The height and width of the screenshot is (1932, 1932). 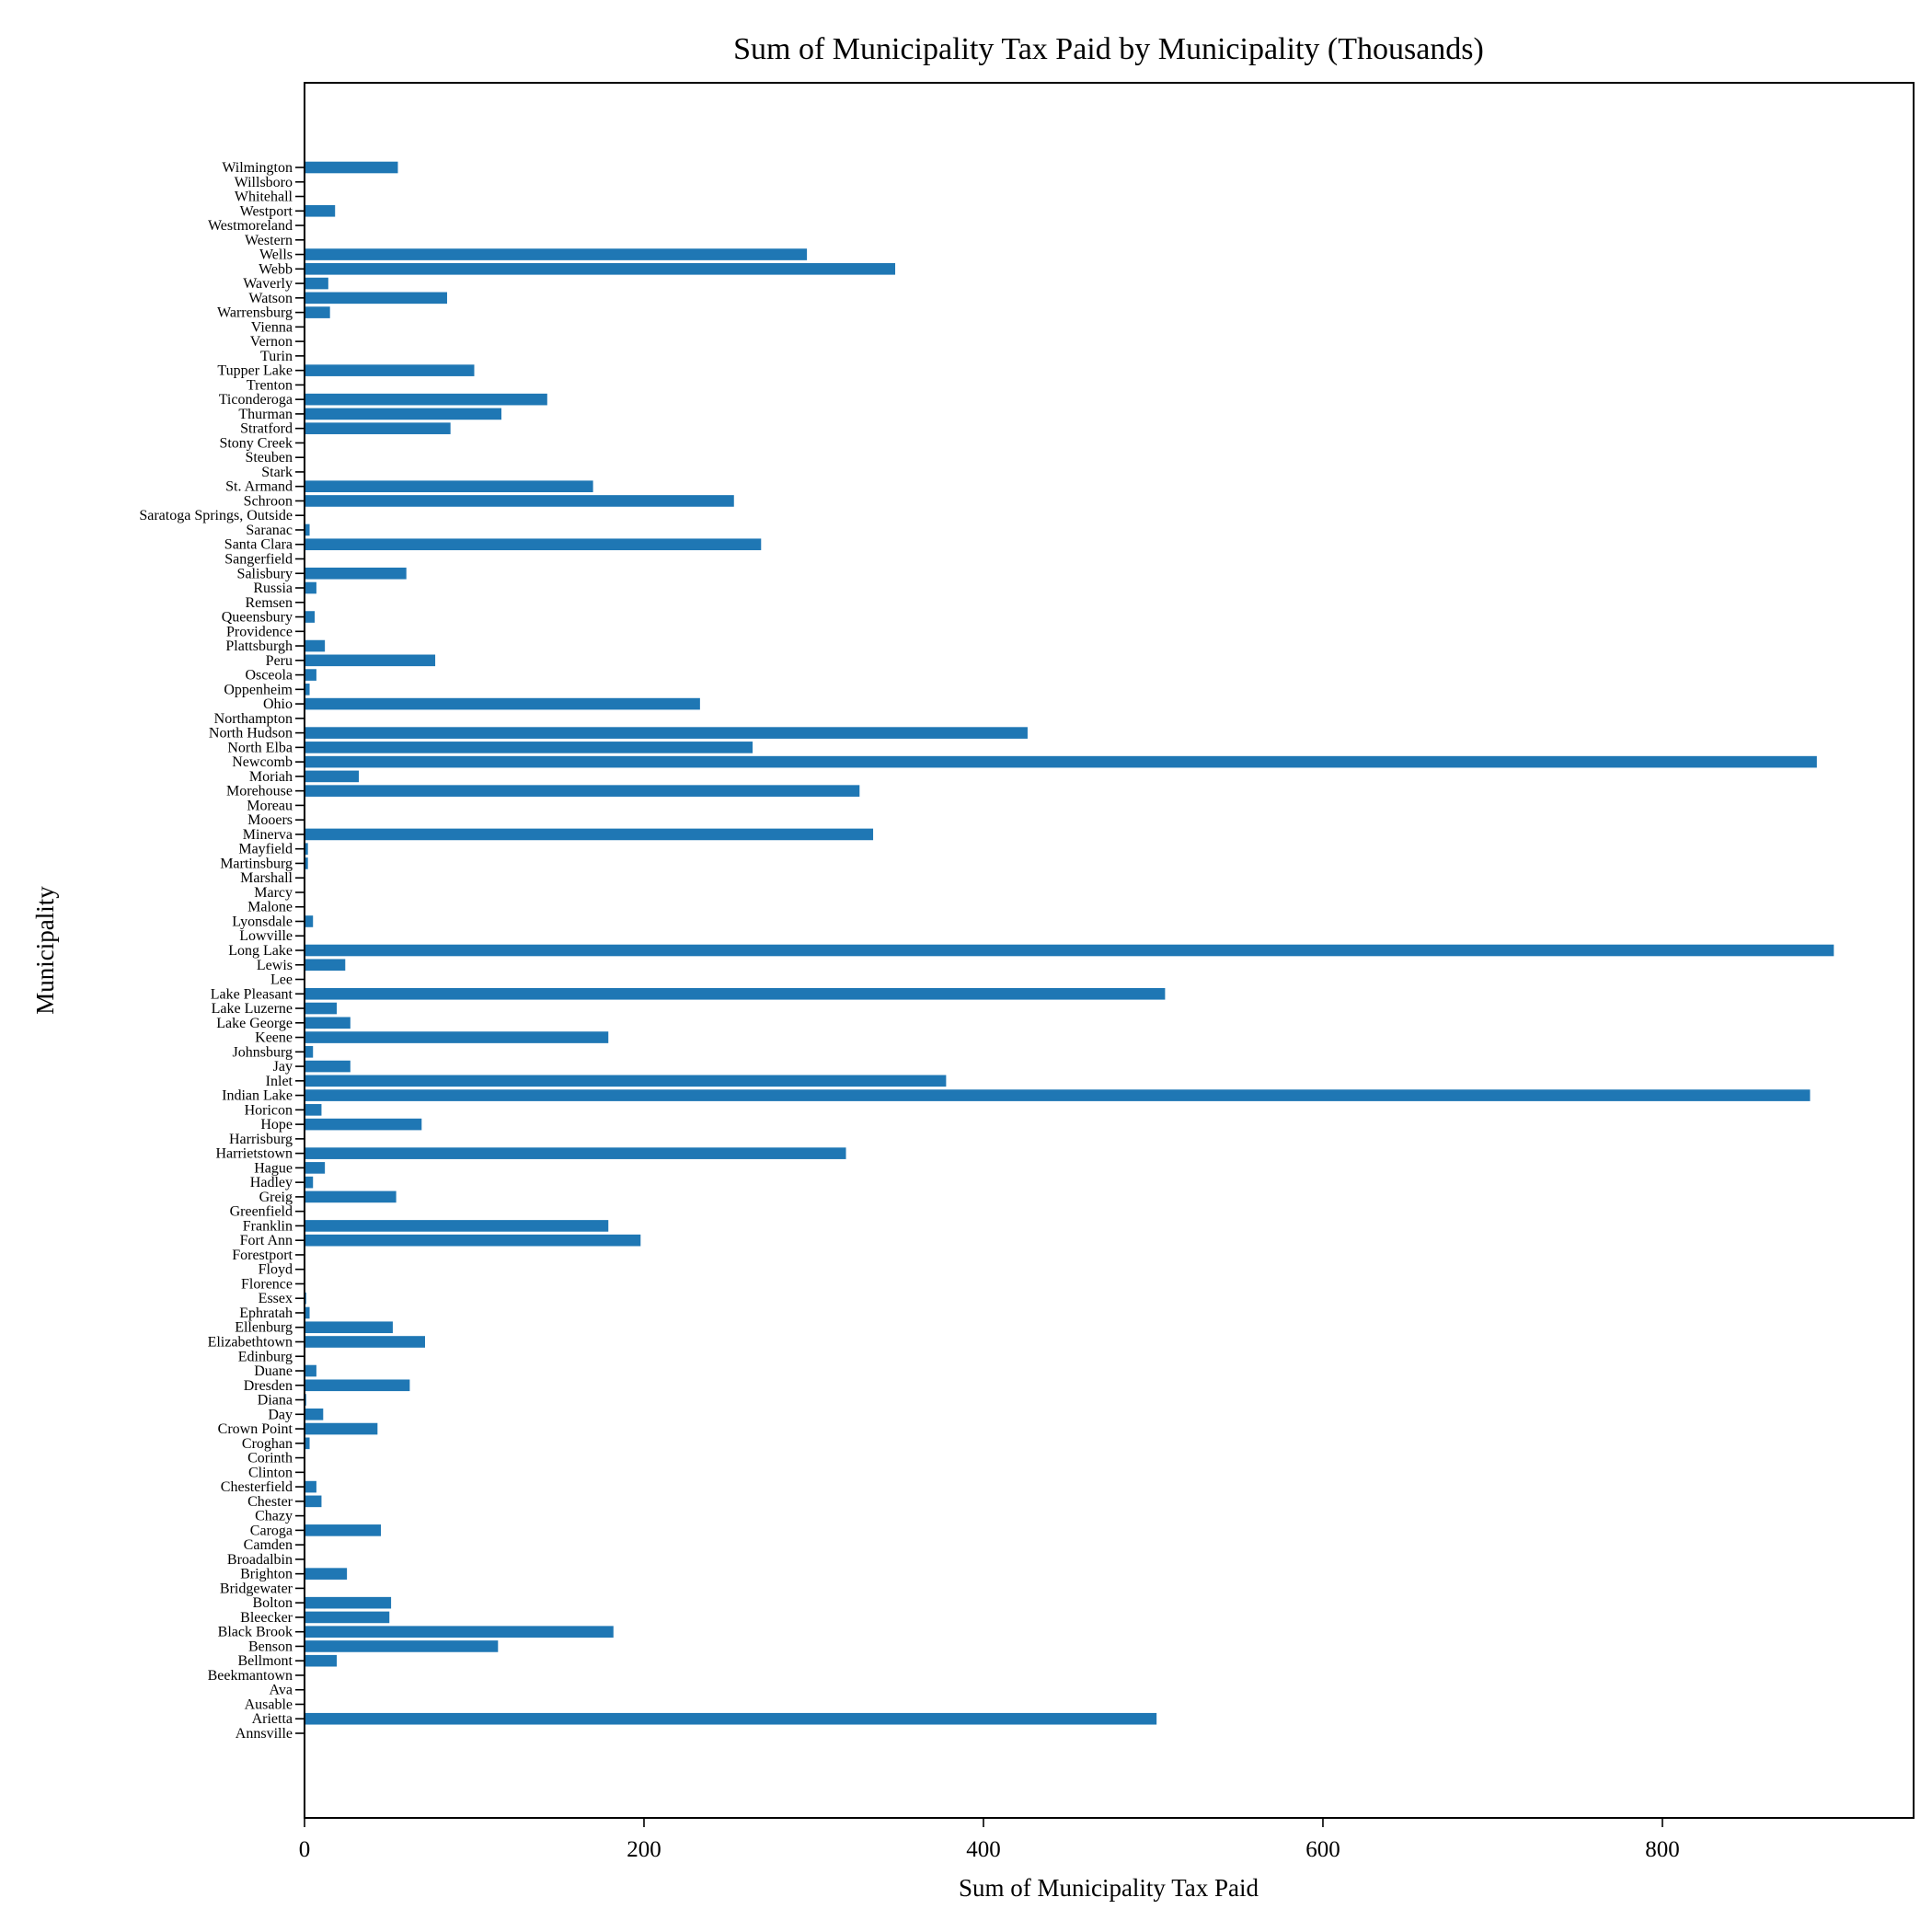 I want to click on y-tick-label: Diana, so click(x=275, y=1401).